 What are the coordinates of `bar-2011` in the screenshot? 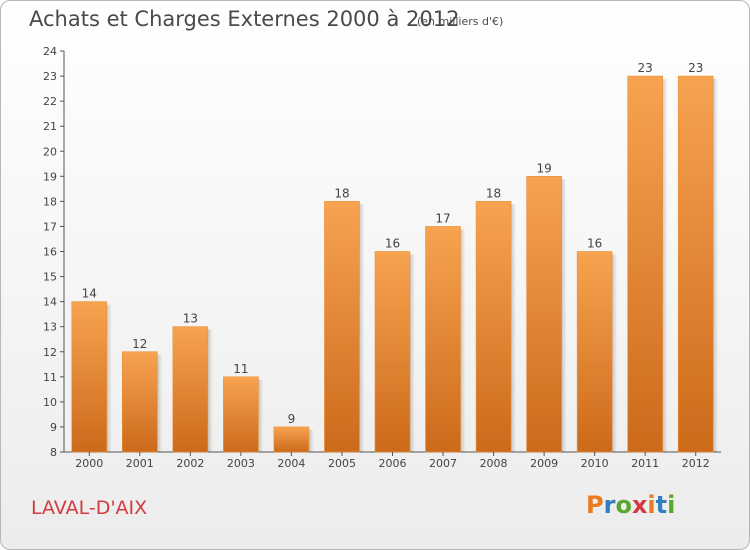 It's located at (645, 264).